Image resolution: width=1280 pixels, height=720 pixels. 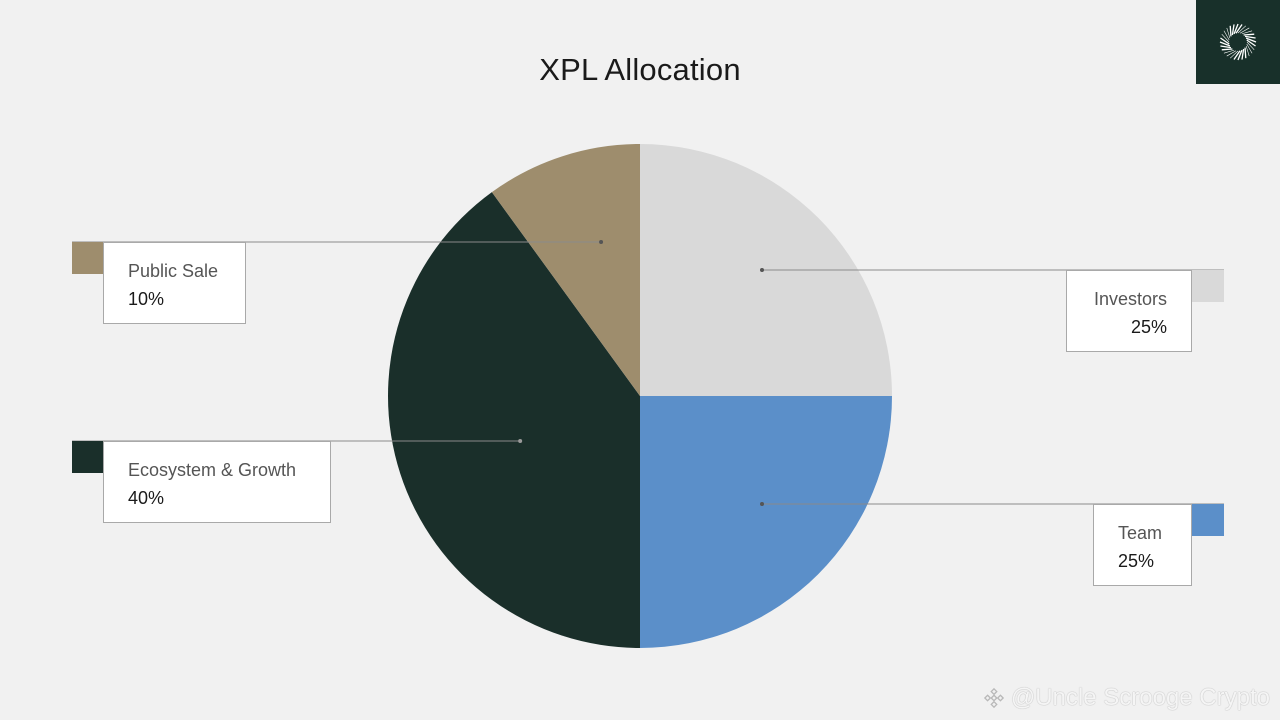 I want to click on sunburst-logo-icon, so click(x=1238, y=42).